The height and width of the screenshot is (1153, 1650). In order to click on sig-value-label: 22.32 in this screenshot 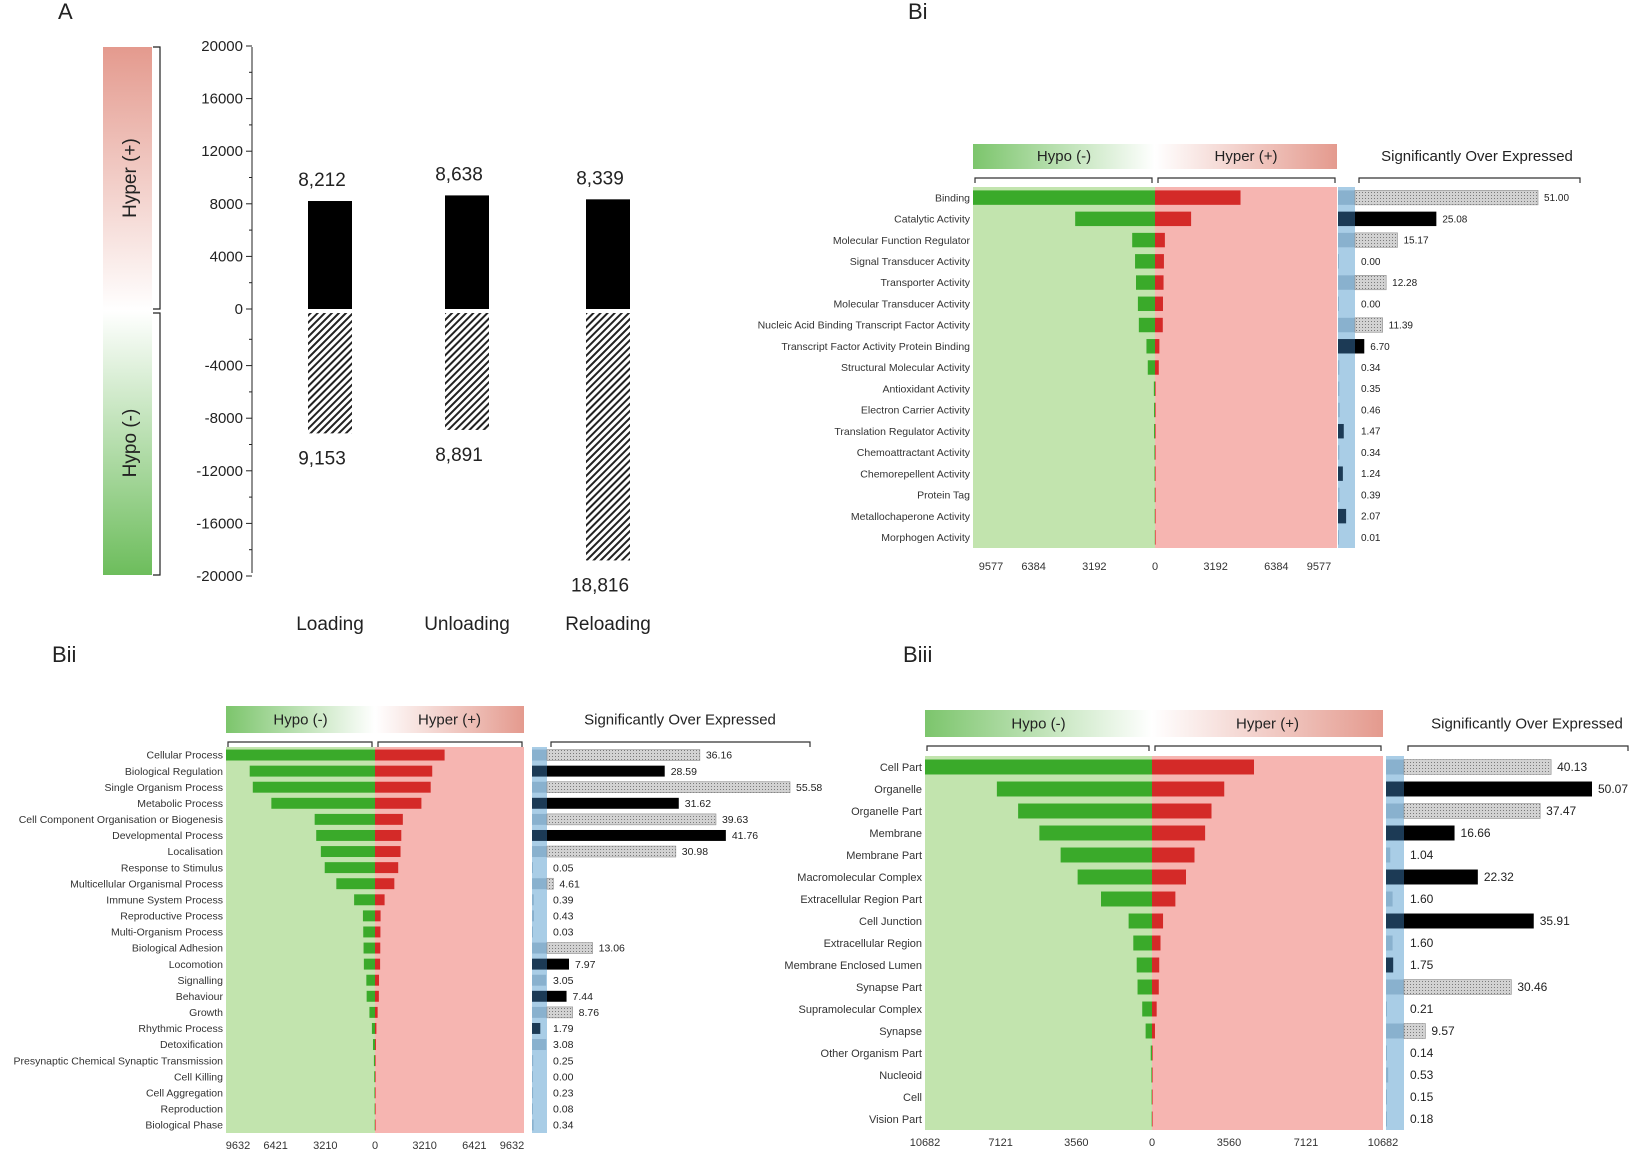, I will do `click(1499, 877)`.